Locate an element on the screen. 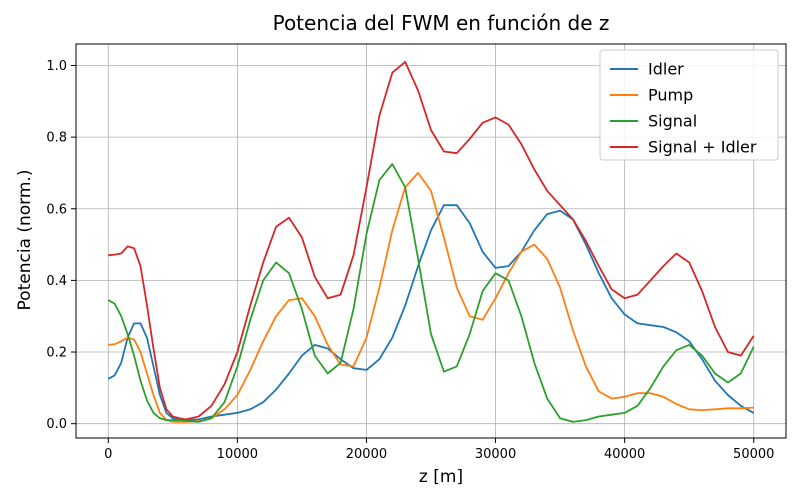  legend: Idler Pump Signal Signal + Idler is located at coordinates (689, 105).